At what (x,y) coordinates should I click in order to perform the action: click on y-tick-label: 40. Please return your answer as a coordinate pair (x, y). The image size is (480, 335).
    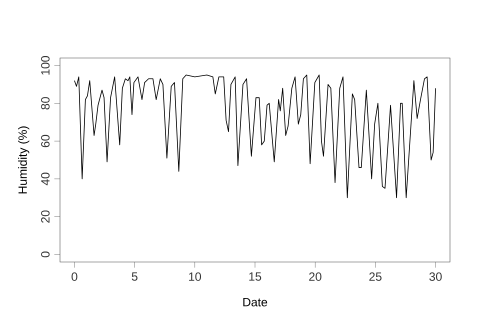
    Looking at the image, I should click on (45, 179).